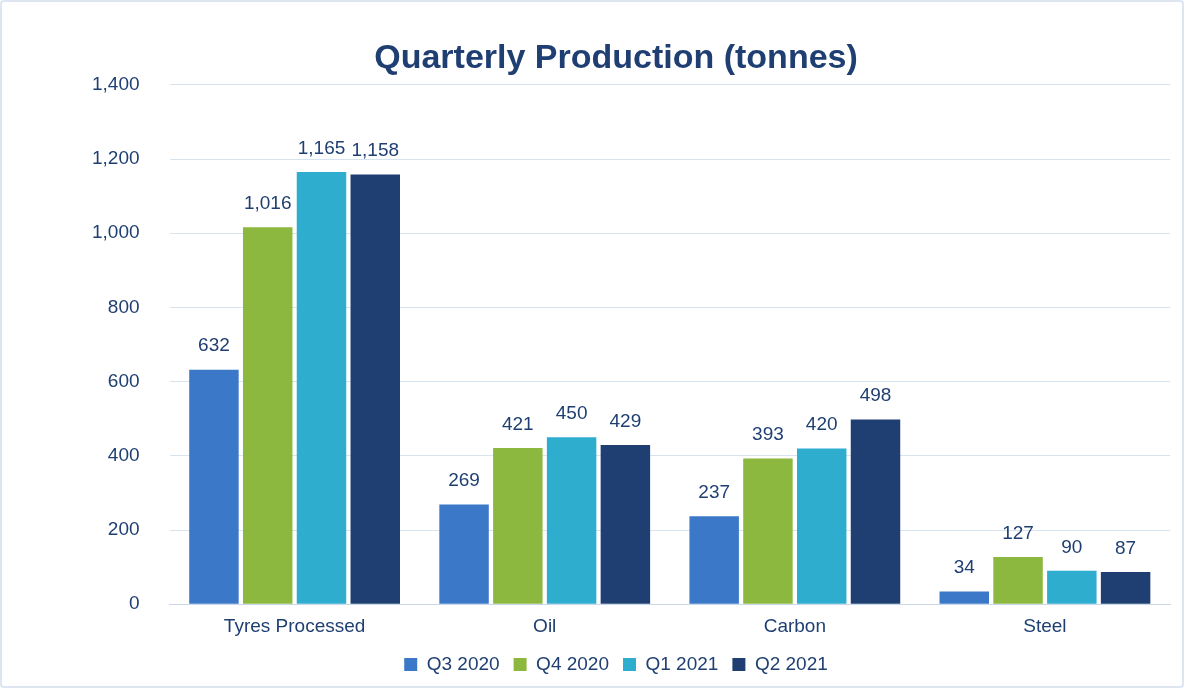 The image size is (1184, 688). What do you see at coordinates (714, 492) in the screenshot?
I see `data-label: 237` at bounding box center [714, 492].